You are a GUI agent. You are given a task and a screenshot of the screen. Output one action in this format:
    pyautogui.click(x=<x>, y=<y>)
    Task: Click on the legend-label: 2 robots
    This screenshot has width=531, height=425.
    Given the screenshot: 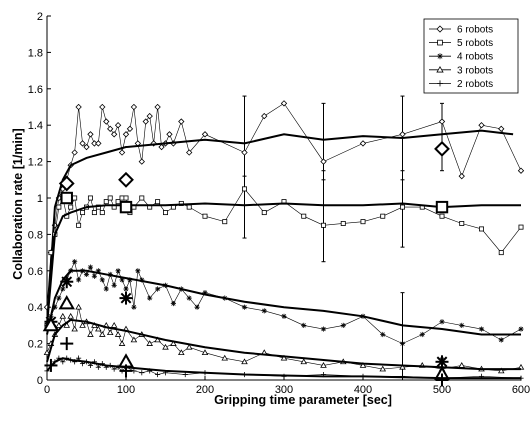 What is the action you would take?
    pyautogui.click(x=475, y=84)
    